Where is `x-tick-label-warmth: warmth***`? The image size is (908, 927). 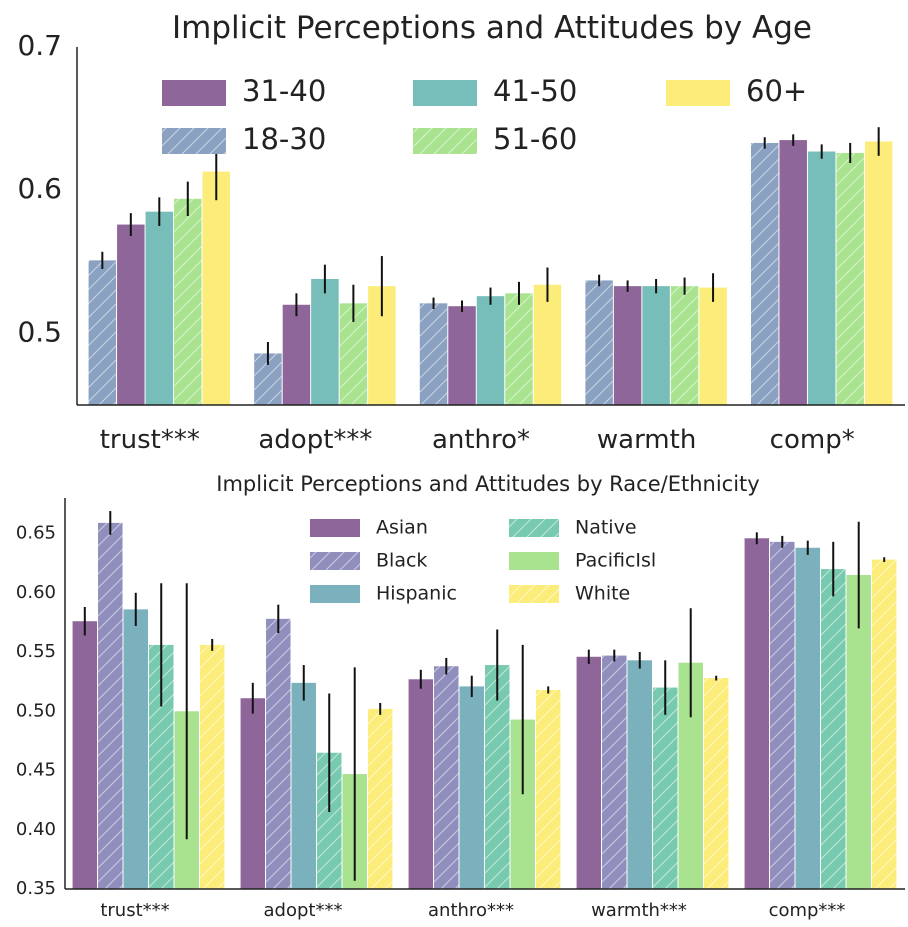
x-tick-label-warmth: warmth*** is located at coordinates (639, 910).